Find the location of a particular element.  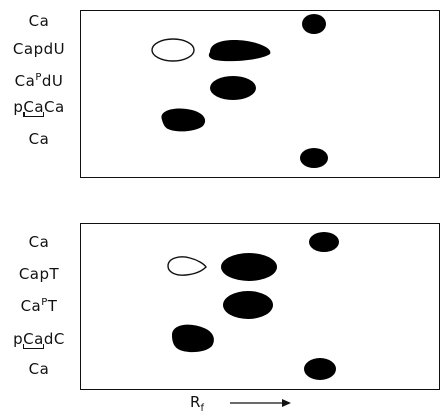

arrow-right-icon is located at coordinates (260, 403).